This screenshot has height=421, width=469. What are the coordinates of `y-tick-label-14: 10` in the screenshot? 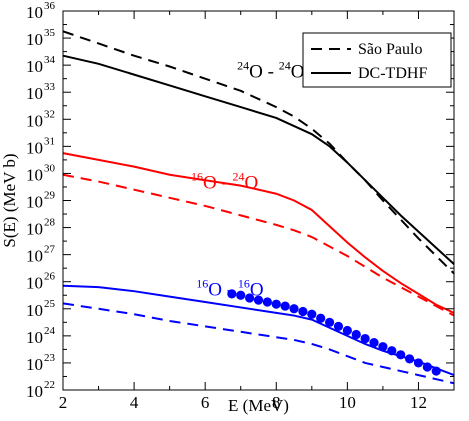 It's located at (34, 12).